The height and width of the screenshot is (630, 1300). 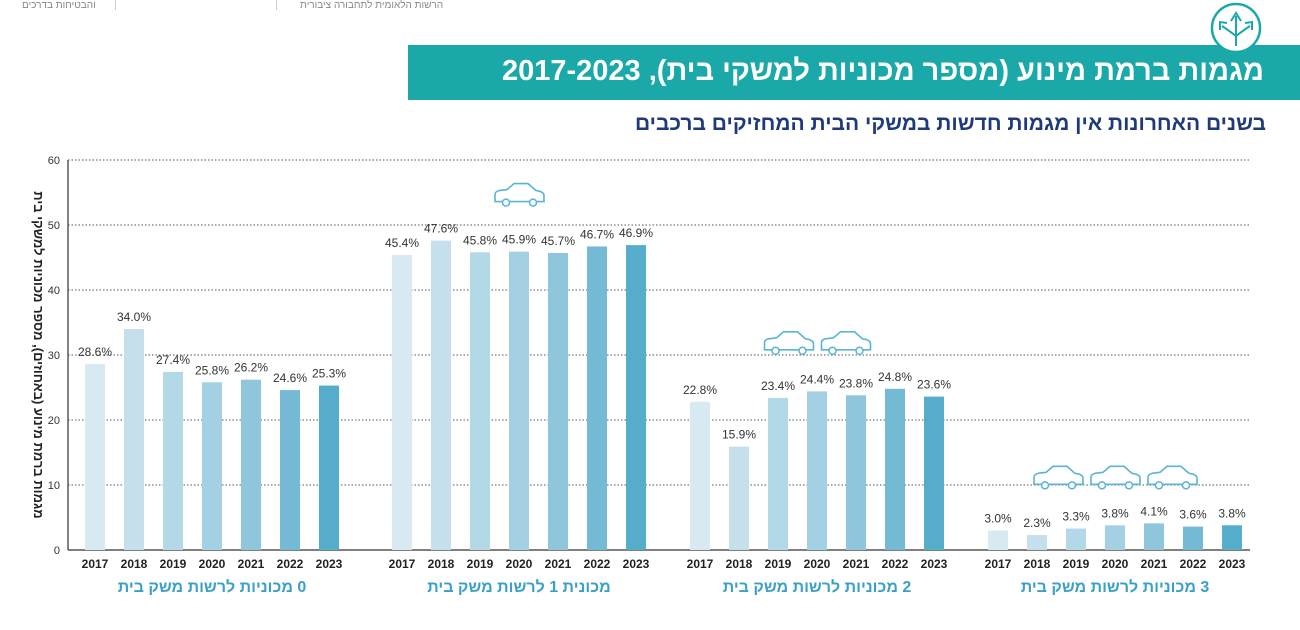 I want to click on data-label: 47.6%, so click(x=441, y=229).